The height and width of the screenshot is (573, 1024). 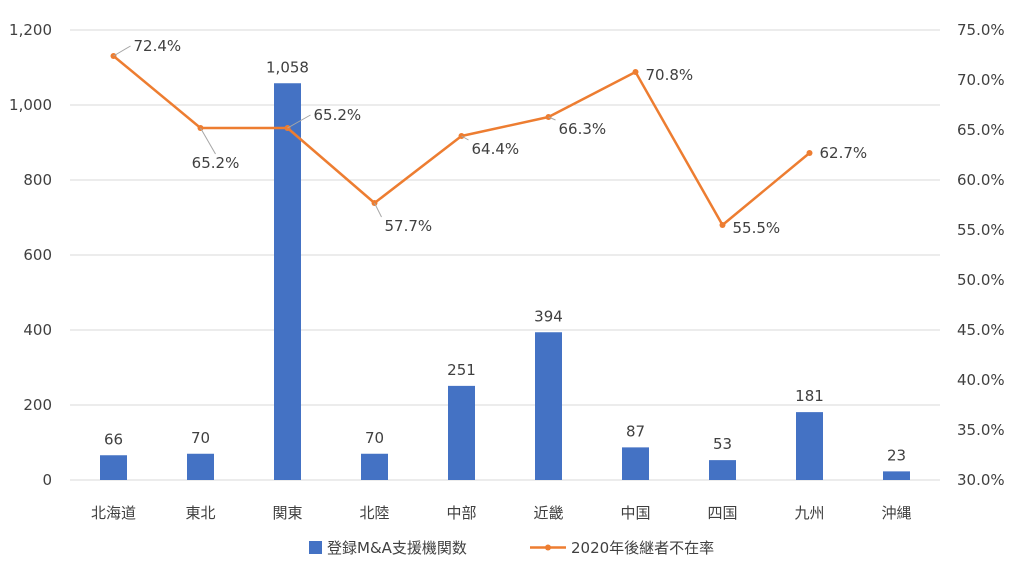 I want to click on right-tick-label: 50.0%, so click(x=981, y=280).